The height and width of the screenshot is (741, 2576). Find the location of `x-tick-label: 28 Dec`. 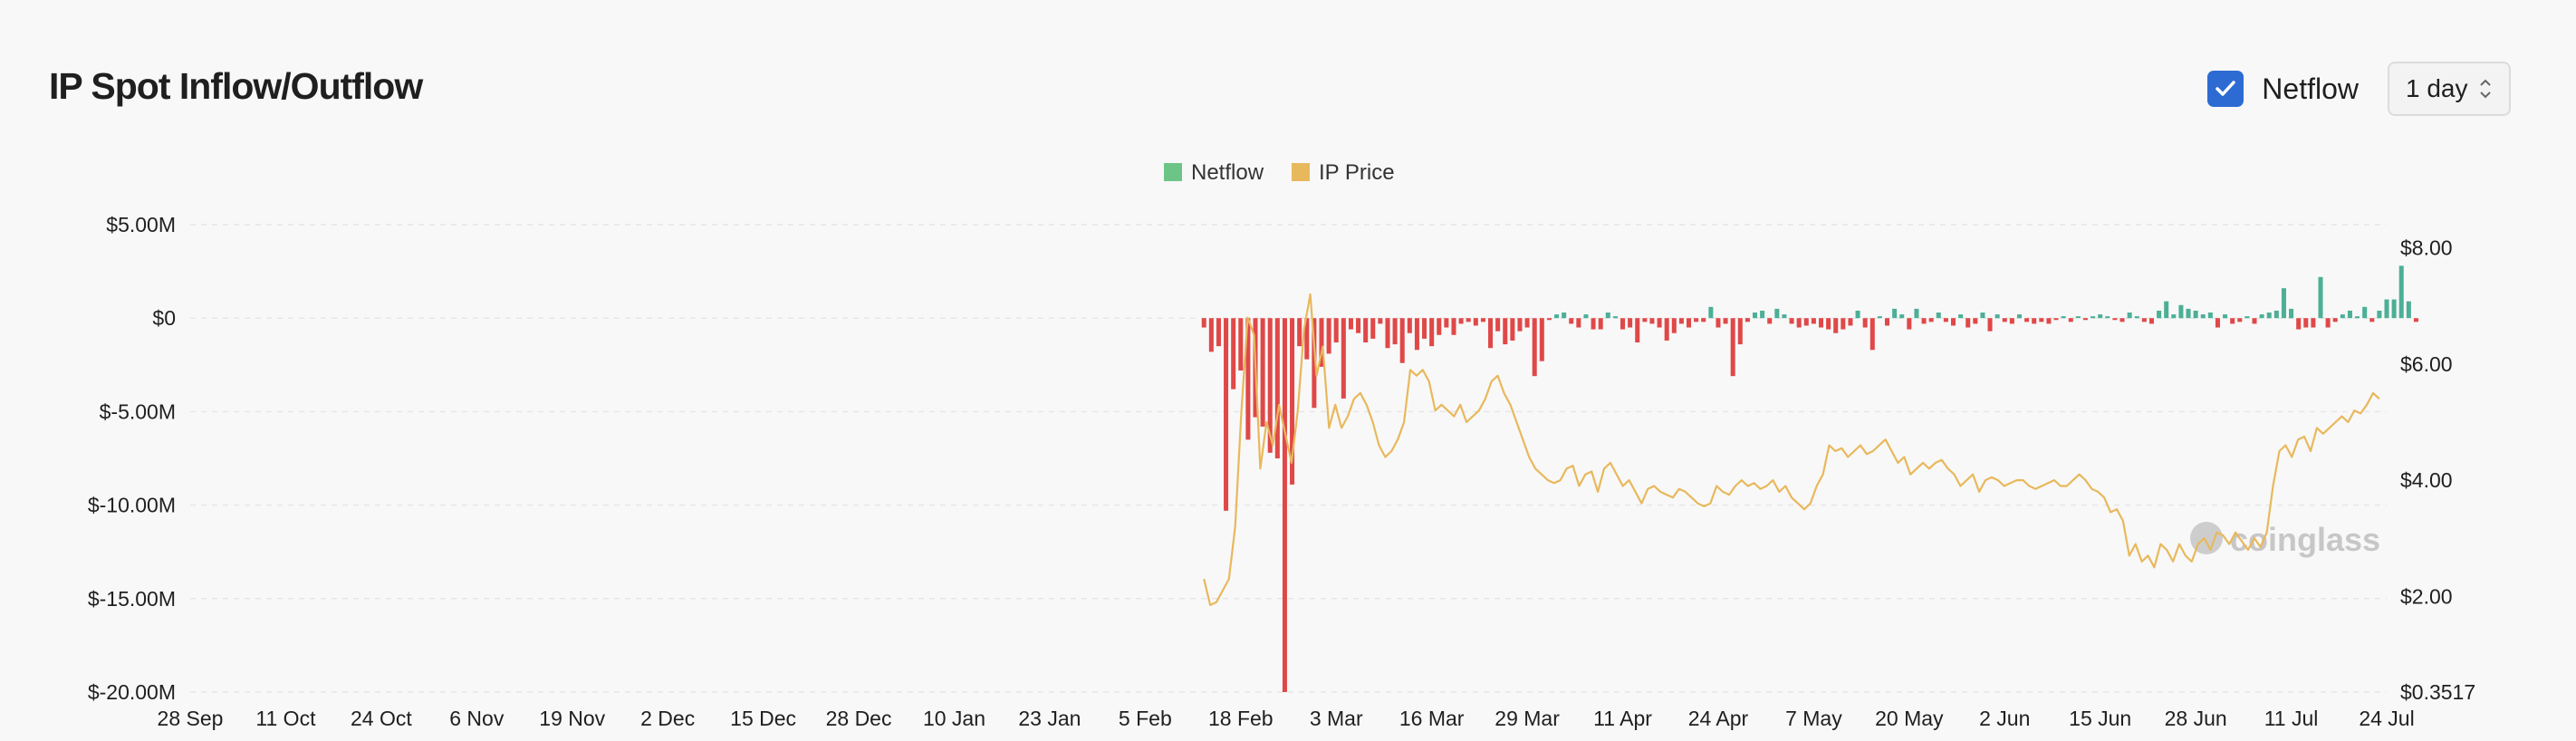

x-tick-label: 28 Dec is located at coordinates (859, 718).